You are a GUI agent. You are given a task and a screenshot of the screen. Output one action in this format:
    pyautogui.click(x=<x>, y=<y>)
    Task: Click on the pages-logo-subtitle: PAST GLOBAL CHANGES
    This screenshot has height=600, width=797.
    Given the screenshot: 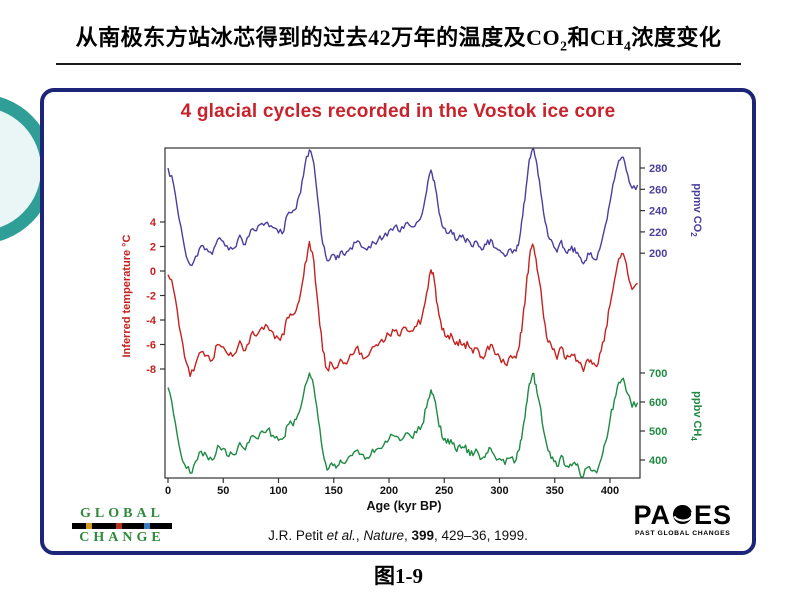 What is the action you would take?
    pyautogui.click(x=683, y=533)
    